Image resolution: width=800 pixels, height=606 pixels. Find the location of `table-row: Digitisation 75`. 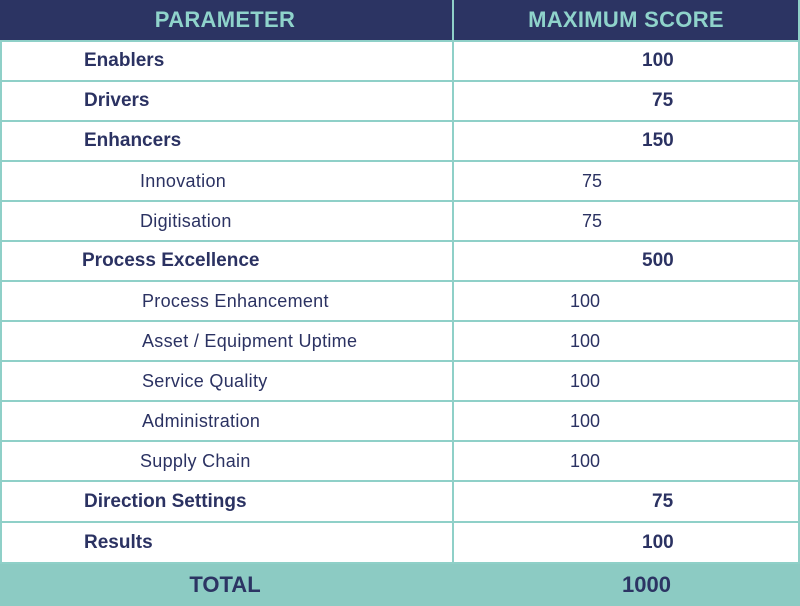

table-row: Digitisation 75 is located at coordinates (400, 222).